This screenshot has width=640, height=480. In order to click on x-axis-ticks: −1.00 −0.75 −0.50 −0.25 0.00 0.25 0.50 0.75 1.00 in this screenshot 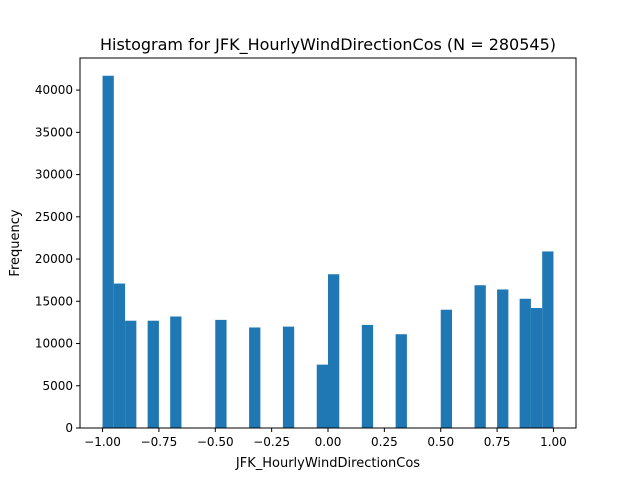, I will do `click(325, 438)`.